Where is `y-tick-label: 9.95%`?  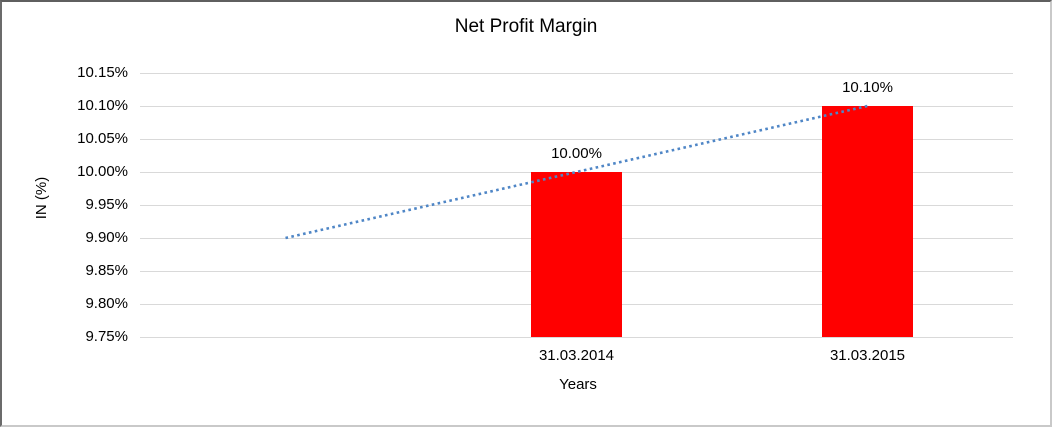 y-tick-label: 9.95% is located at coordinates (106, 204).